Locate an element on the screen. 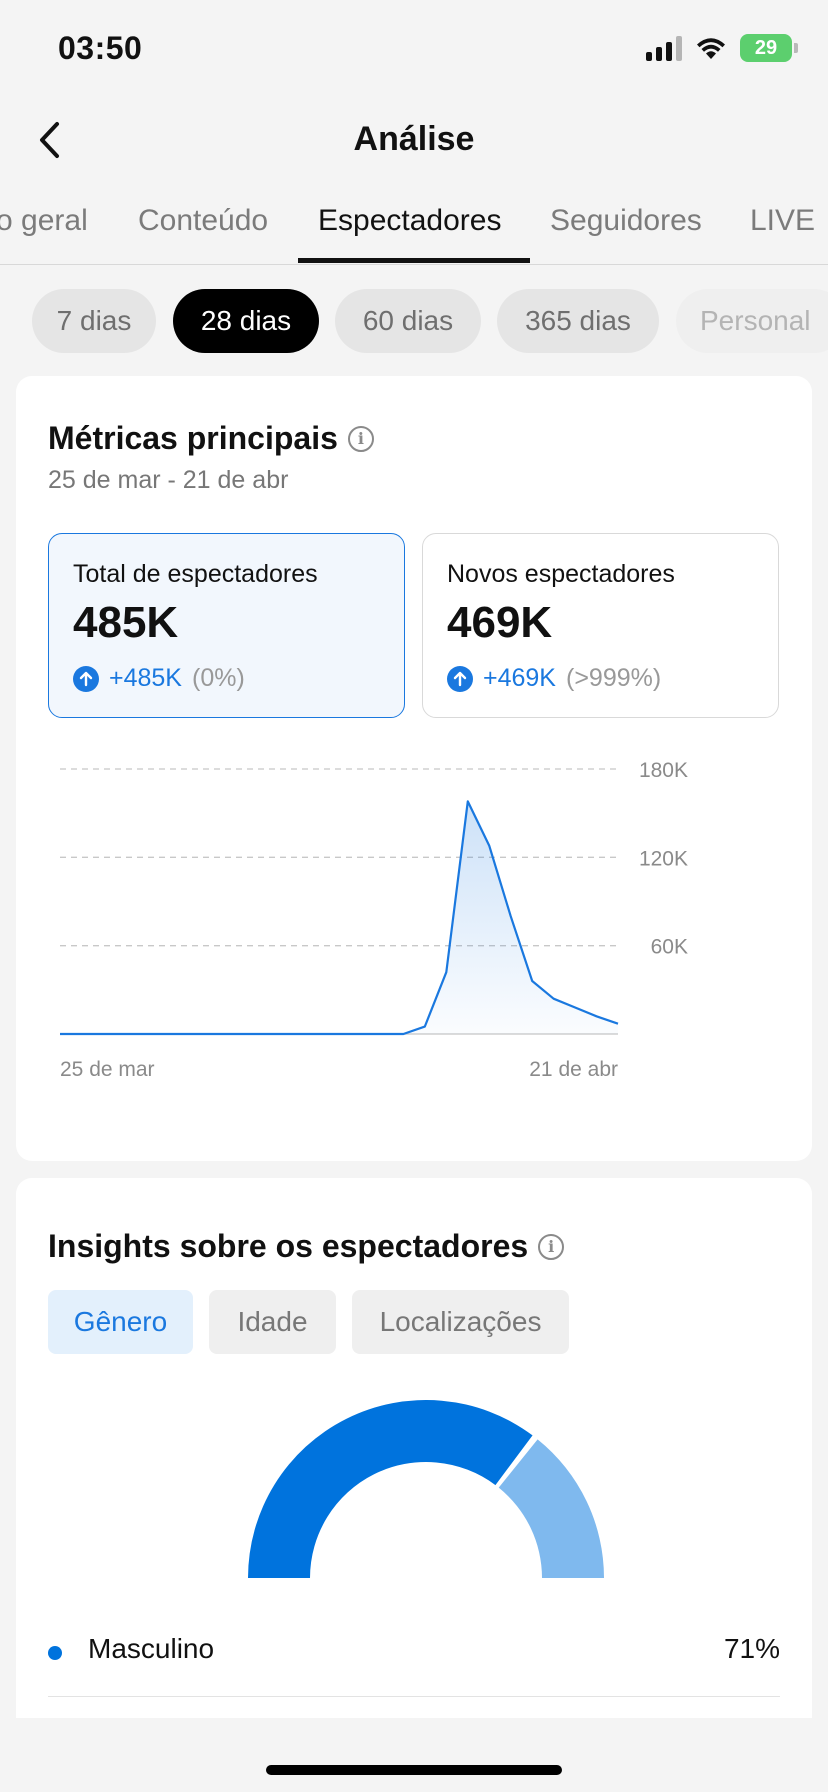 The image size is (828, 1792). insights-title: Insights sobre os espectadores i is located at coordinates (306, 1246).